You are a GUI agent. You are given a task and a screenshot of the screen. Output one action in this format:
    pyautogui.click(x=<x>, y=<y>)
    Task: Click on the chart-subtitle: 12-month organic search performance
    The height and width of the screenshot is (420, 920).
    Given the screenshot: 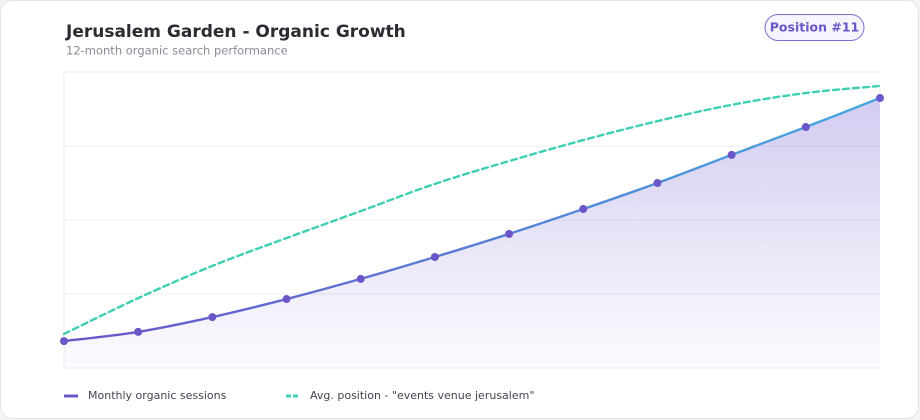 What is the action you would take?
    pyautogui.click(x=177, y=51)
    